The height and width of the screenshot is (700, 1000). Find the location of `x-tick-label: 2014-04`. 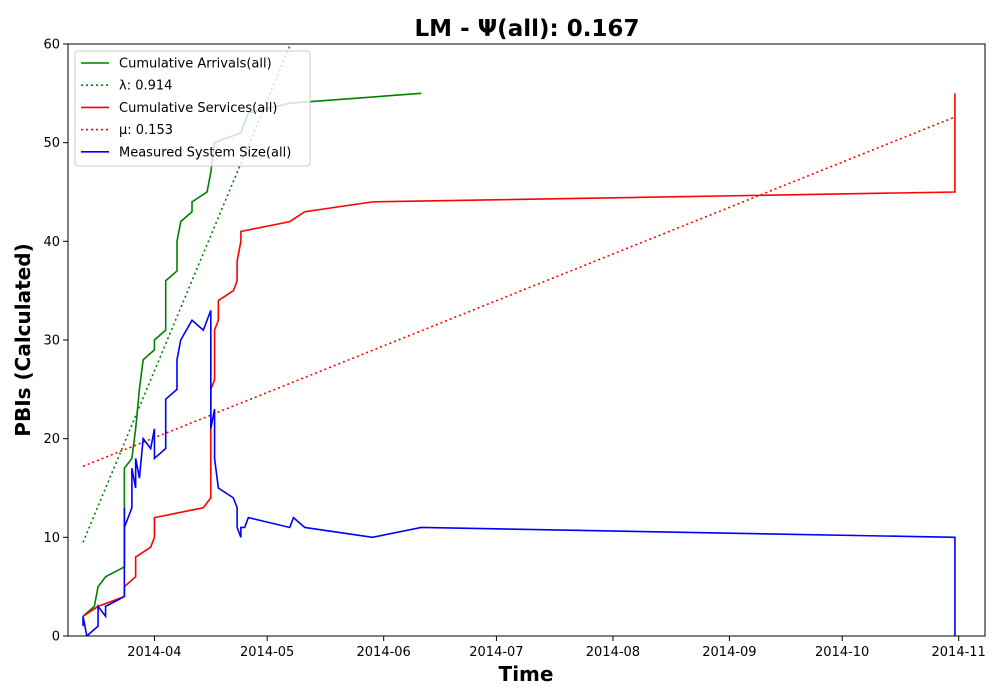

x-tick-label: 2014-04 is located at coordinates (154, 652).